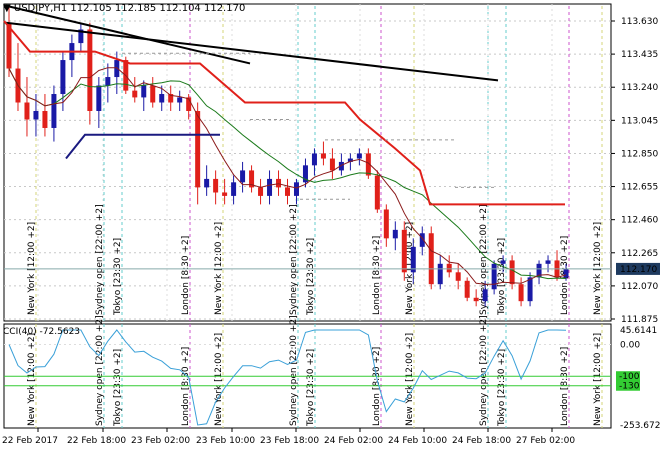 The height and width of the screenshot is (450, 660). Describe the element at coordinates (639, 254) in the screenshot. I see `price-tick-label: 112.265` at that location.